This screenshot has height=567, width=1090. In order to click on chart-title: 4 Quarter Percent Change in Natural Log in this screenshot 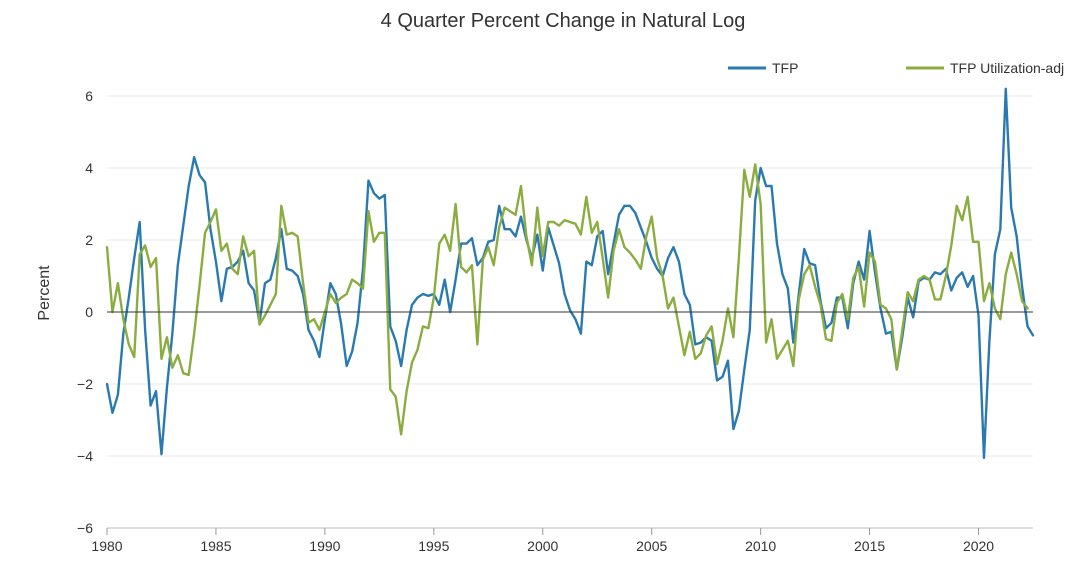, I will do `click(563, 21)`.